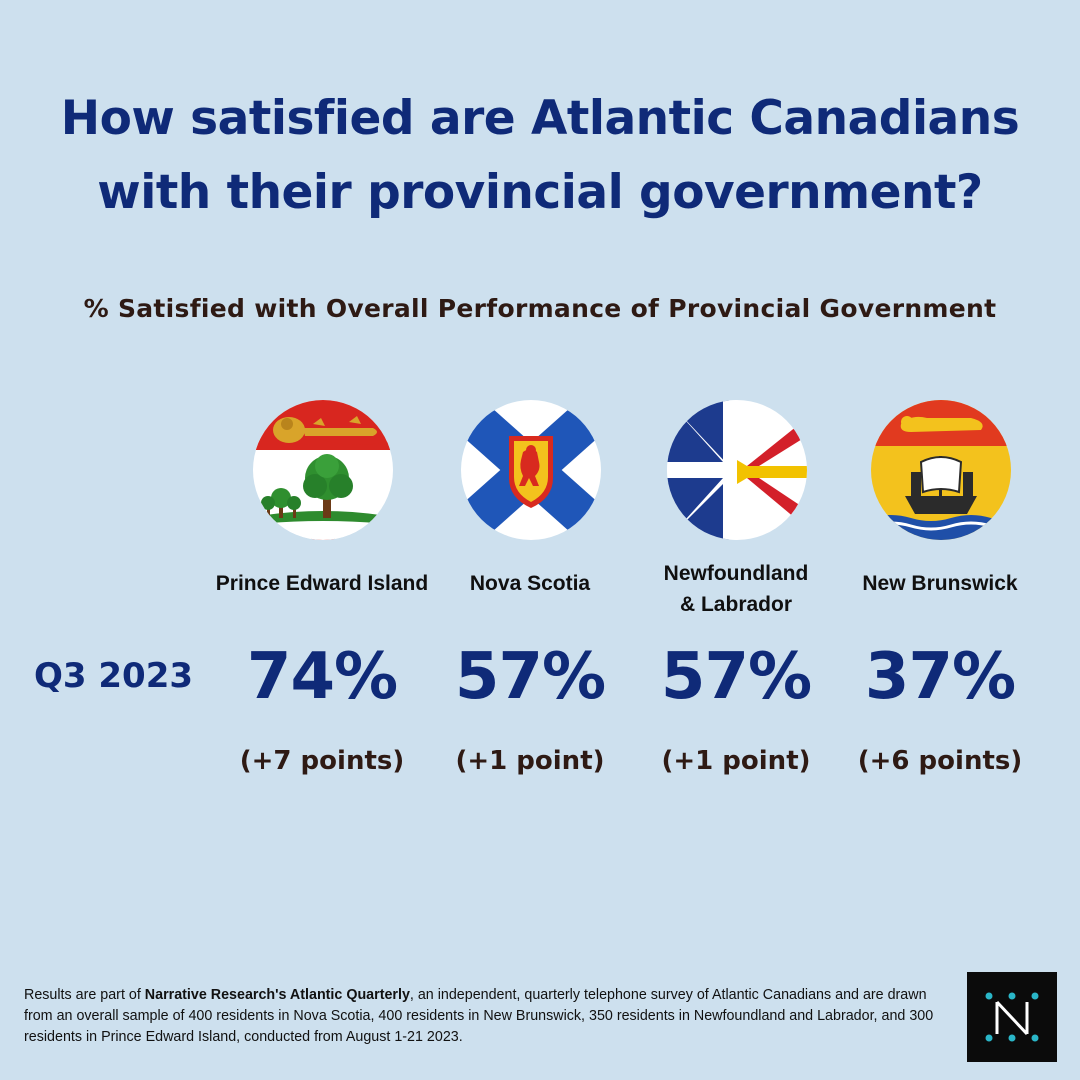 The image size is (1080, 1080). I want to click on province-name-line-1: Prince Edward Island, so click(322, 583).